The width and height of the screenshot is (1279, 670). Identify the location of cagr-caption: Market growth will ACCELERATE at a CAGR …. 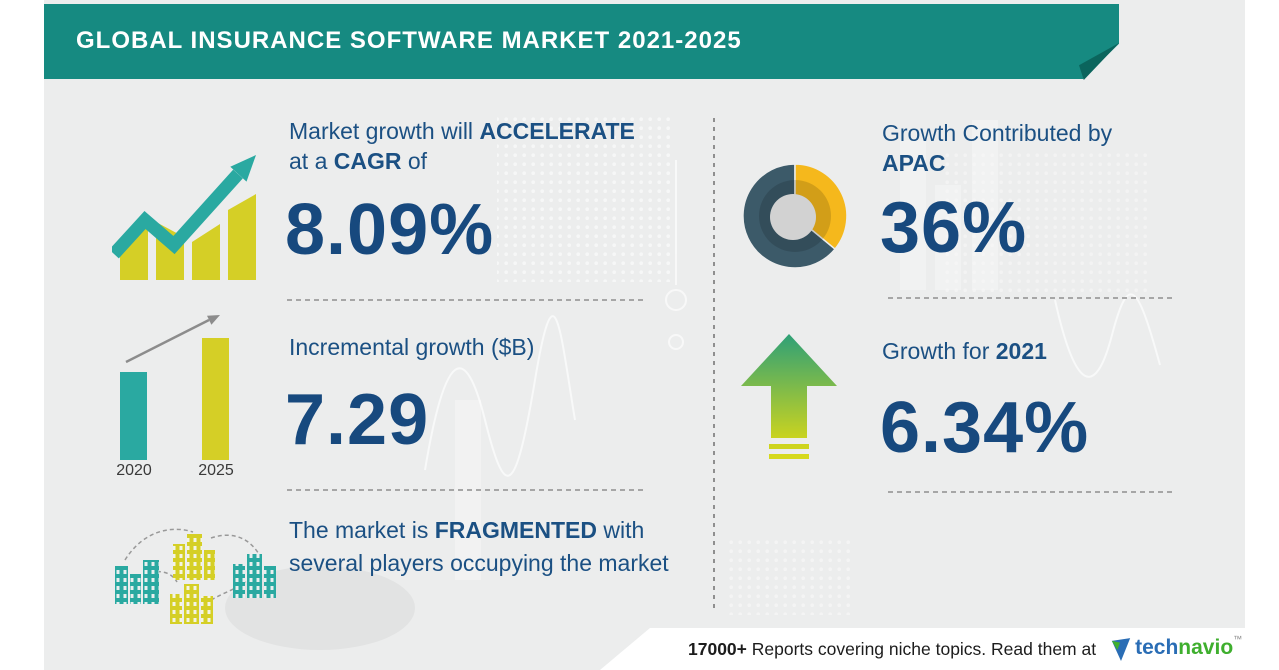
(462, 146).